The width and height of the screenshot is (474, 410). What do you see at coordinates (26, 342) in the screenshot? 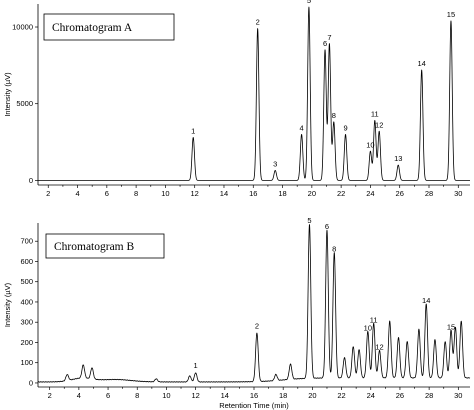
I see `y-tick-label: 200` at bounding box center [26, 342].